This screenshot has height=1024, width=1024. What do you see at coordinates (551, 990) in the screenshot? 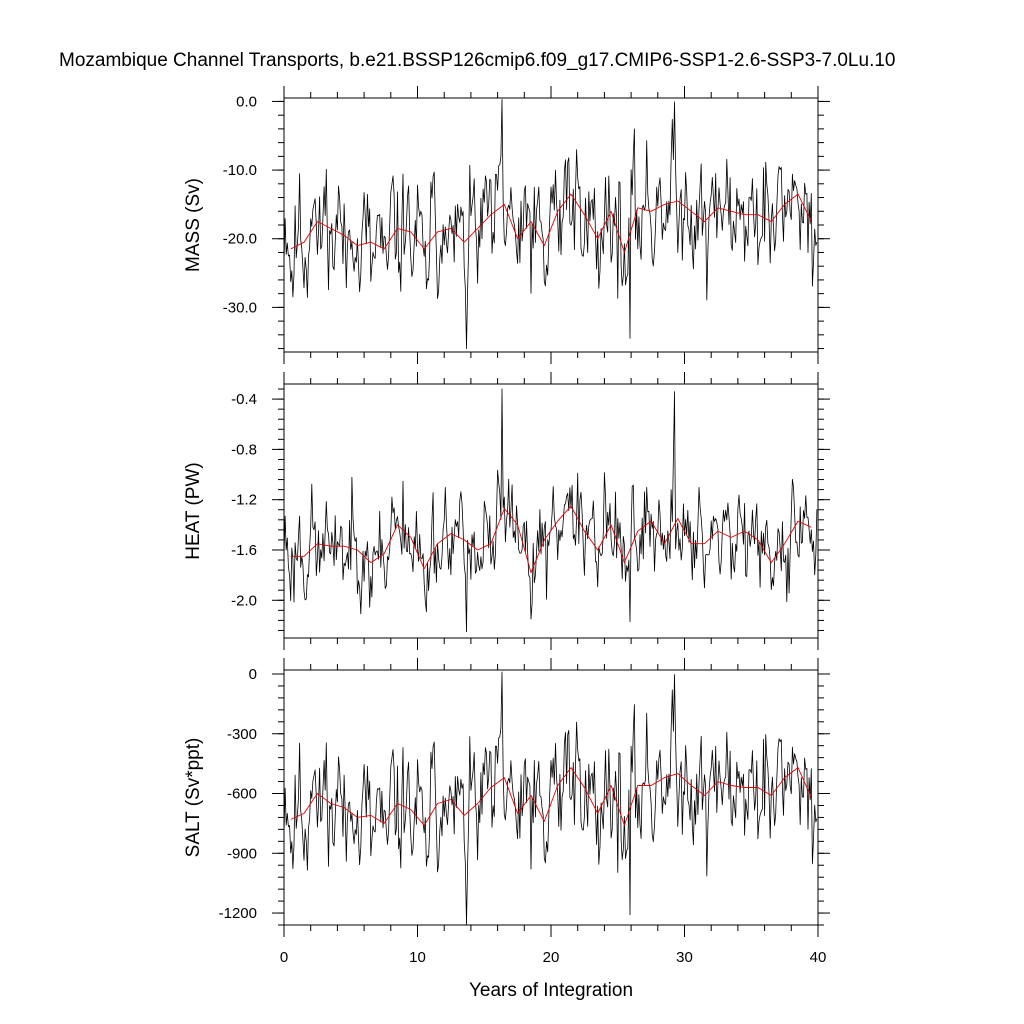
I see `x-axis-label: Years of Integration` at bounding box center [551, 990].